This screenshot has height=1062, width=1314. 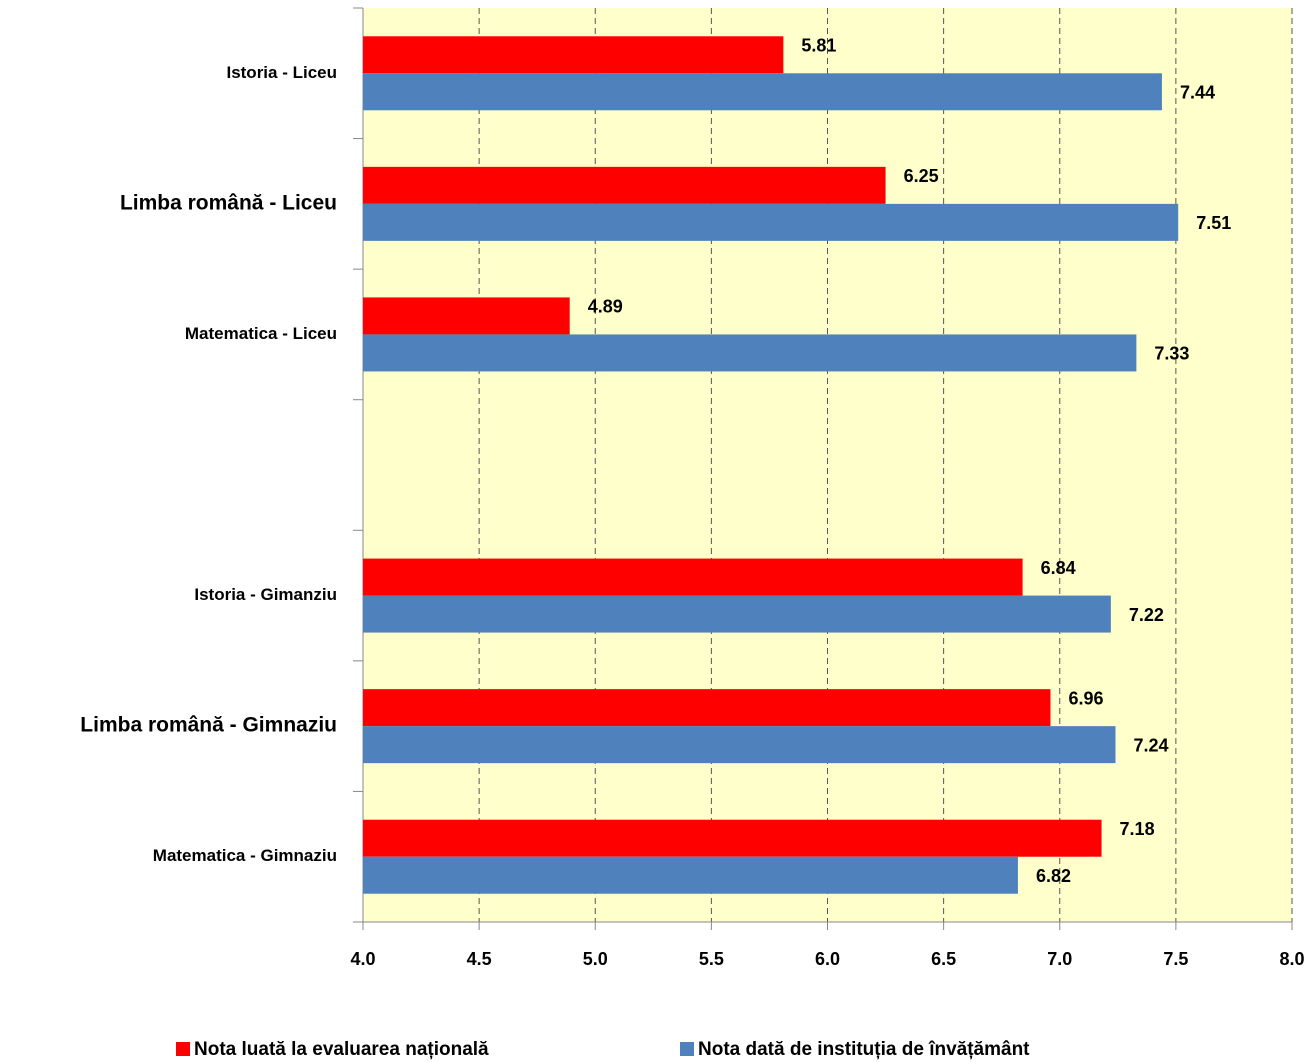 What do you see at coordinates (921, 176) in the screenshot?
I see `value-label: 6.25` at bounding box center [921, 176].